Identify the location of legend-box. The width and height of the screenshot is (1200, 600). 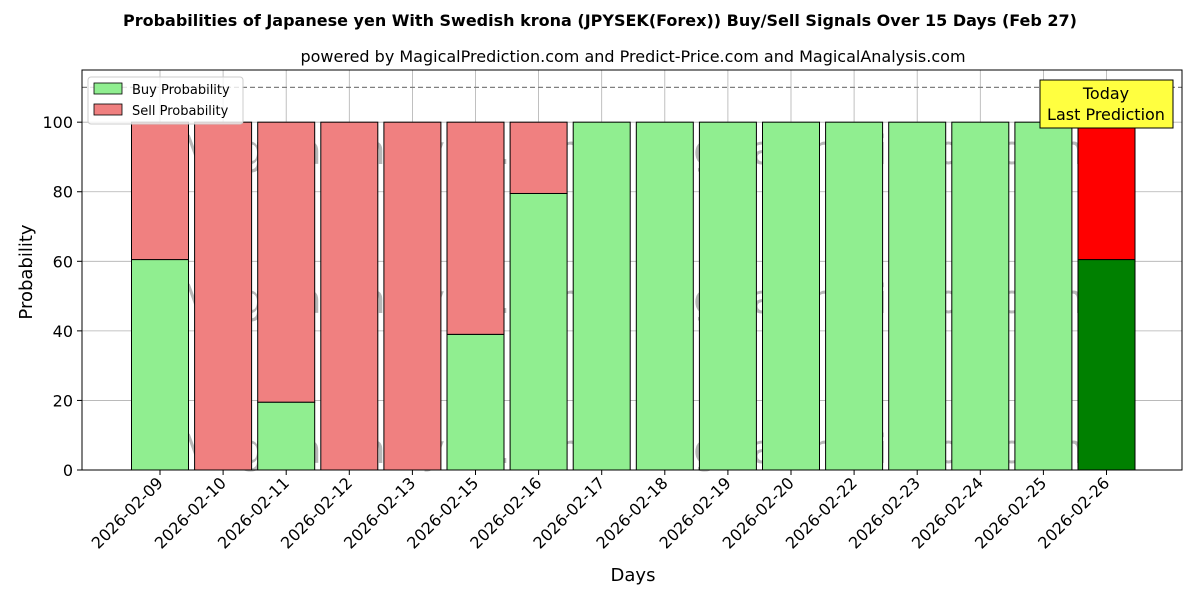
(165, 100).